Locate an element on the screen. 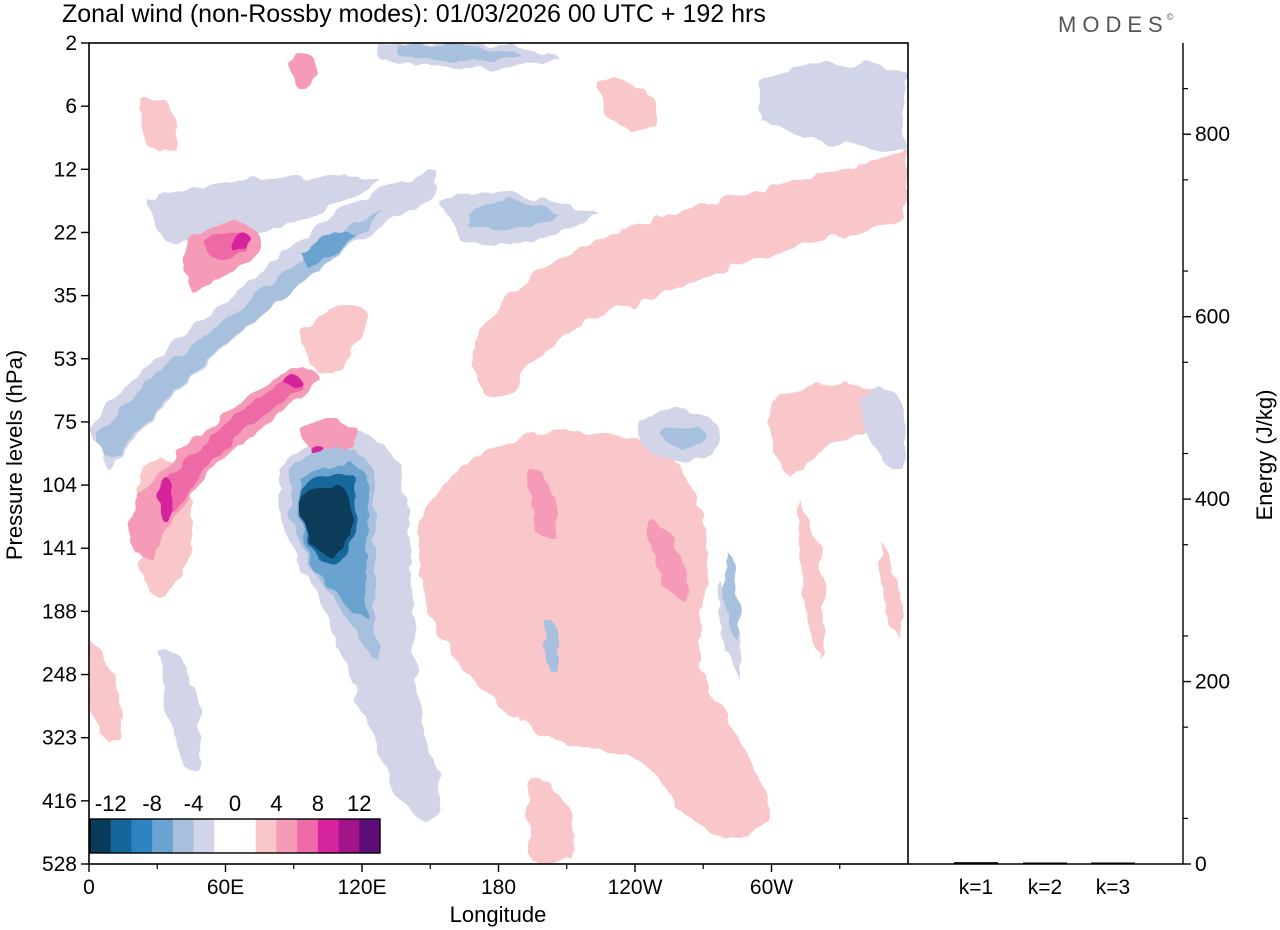  x-tick-label: 60E is located at coordinates (225, 887).